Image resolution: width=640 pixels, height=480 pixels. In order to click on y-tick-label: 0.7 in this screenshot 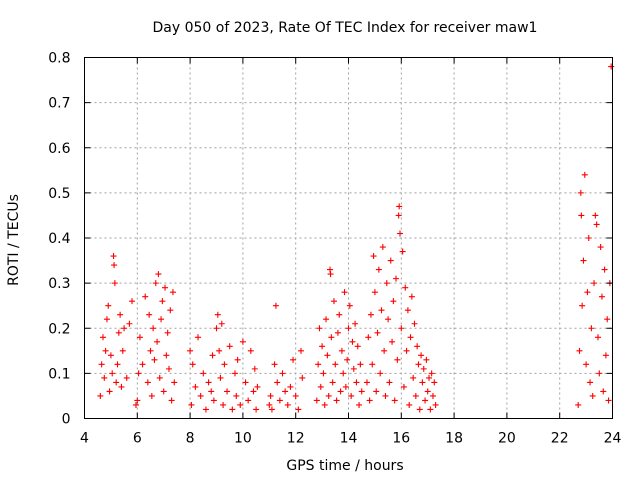, I will do `click(59, 104)`.